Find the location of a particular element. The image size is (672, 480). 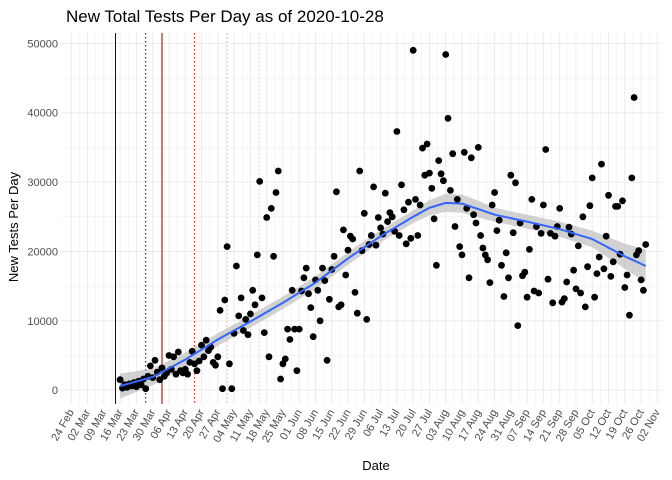

x-axis-title: Date is located at coordinates (375, 465).